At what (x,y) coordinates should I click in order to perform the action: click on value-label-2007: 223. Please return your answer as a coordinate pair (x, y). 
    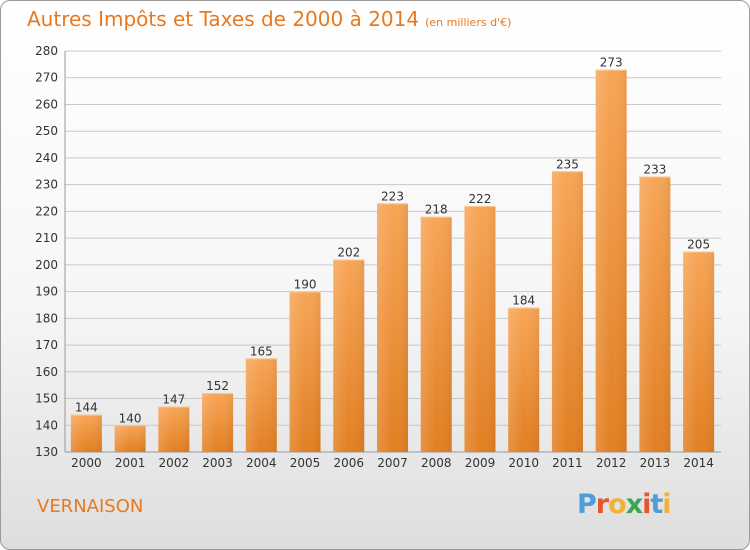
    Looking at the image, I should click on (392, 196).